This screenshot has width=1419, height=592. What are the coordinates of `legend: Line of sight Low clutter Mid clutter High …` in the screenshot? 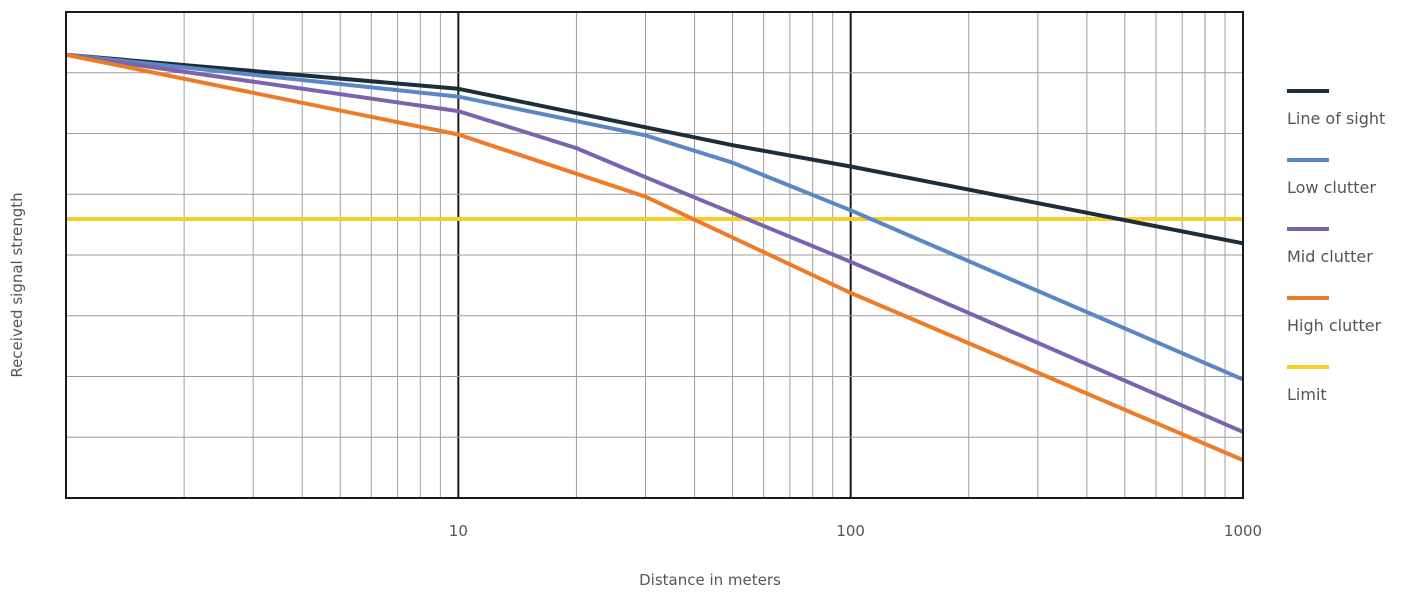 It's located at (1336, 246).